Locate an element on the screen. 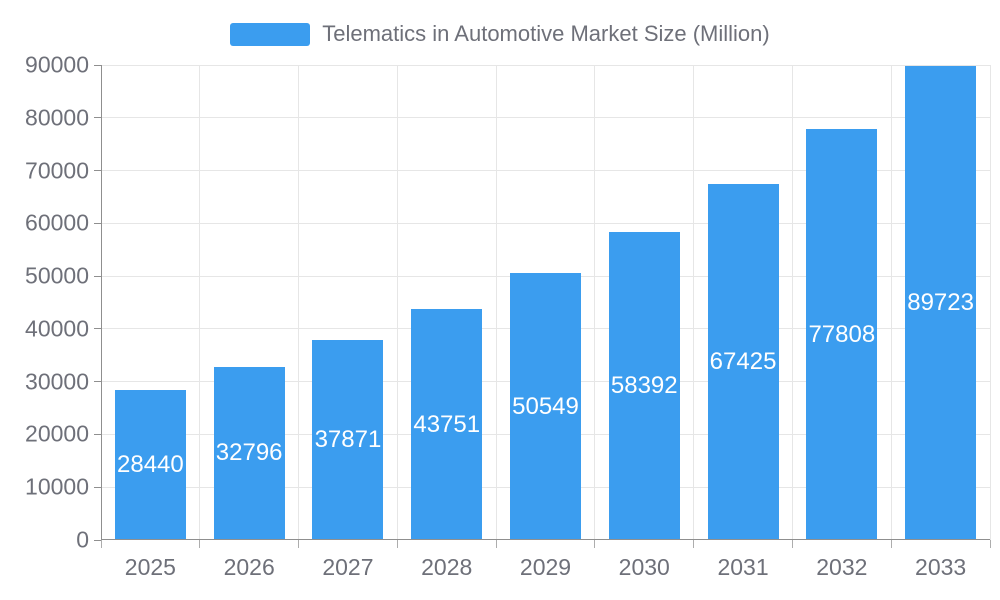 The image size is (1000, 600). x-tick-label: 2028 is located at coordinates (447, 567).